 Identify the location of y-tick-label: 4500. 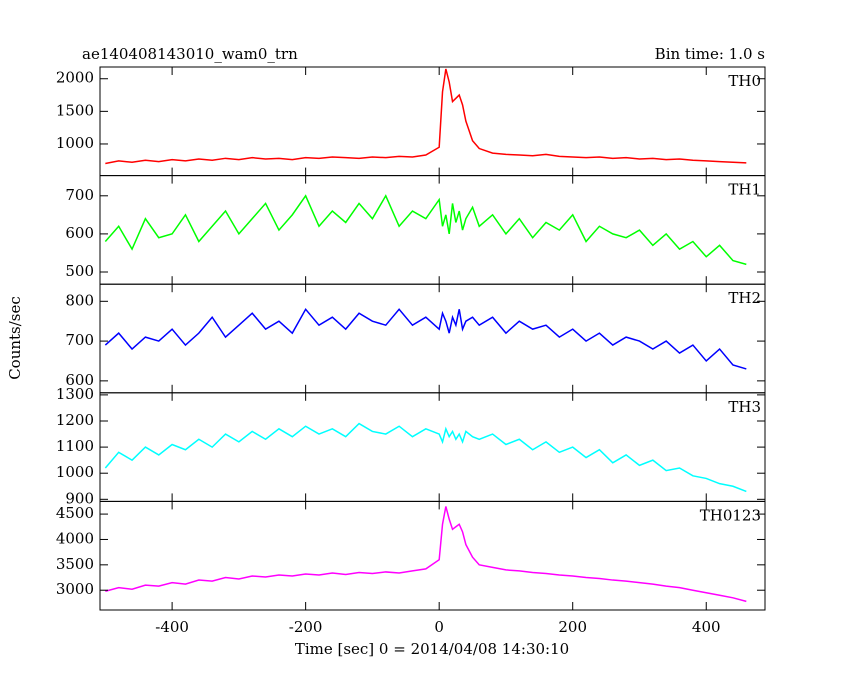
(75, 513).